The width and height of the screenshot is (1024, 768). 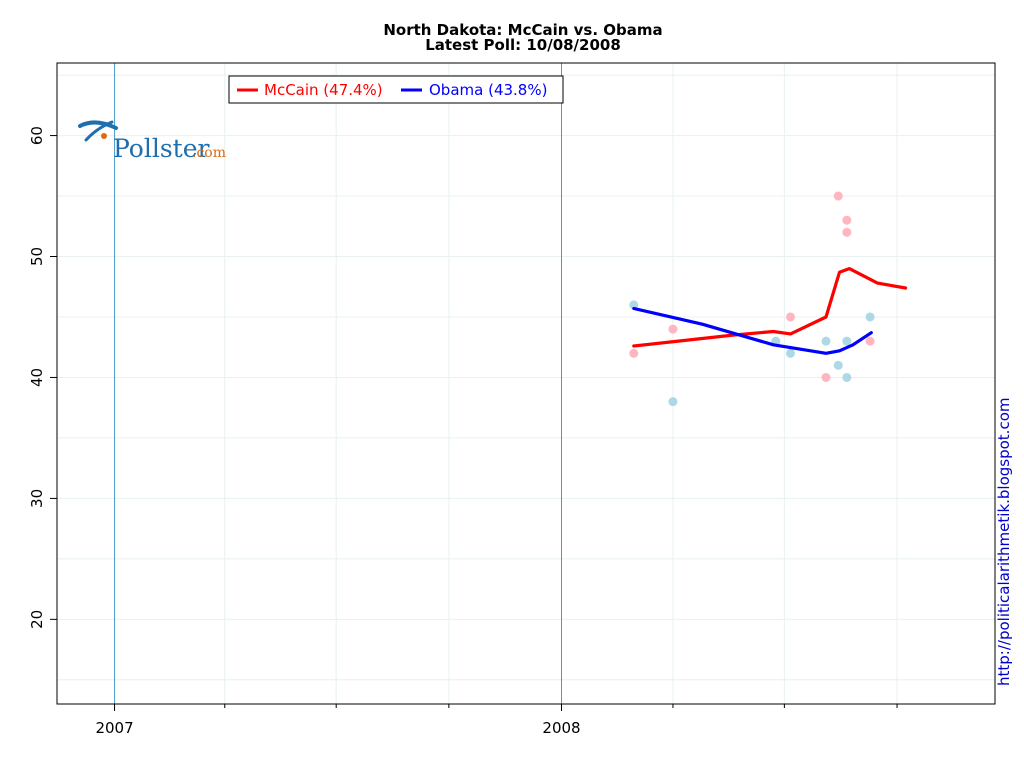 I want to click on pollster-swoosh-icon, so click(x=98, y=131).